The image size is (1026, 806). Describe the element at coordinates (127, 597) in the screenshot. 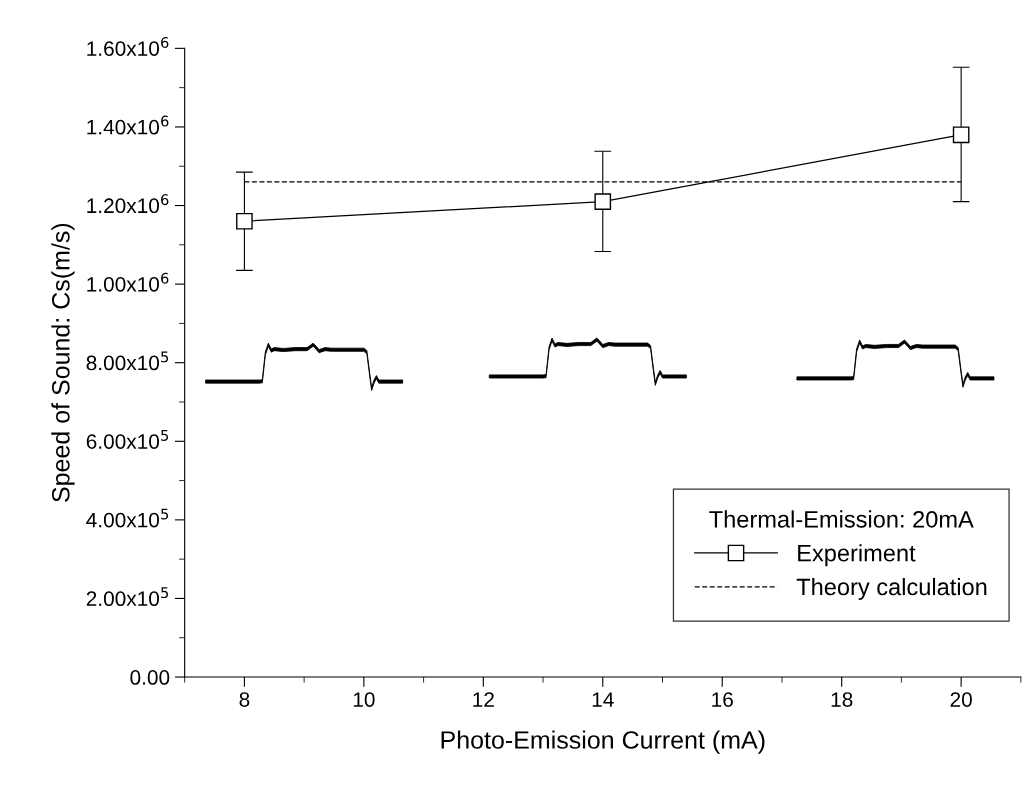

I see `y-tick-label: 2.00x10$^{5}$` at that location.